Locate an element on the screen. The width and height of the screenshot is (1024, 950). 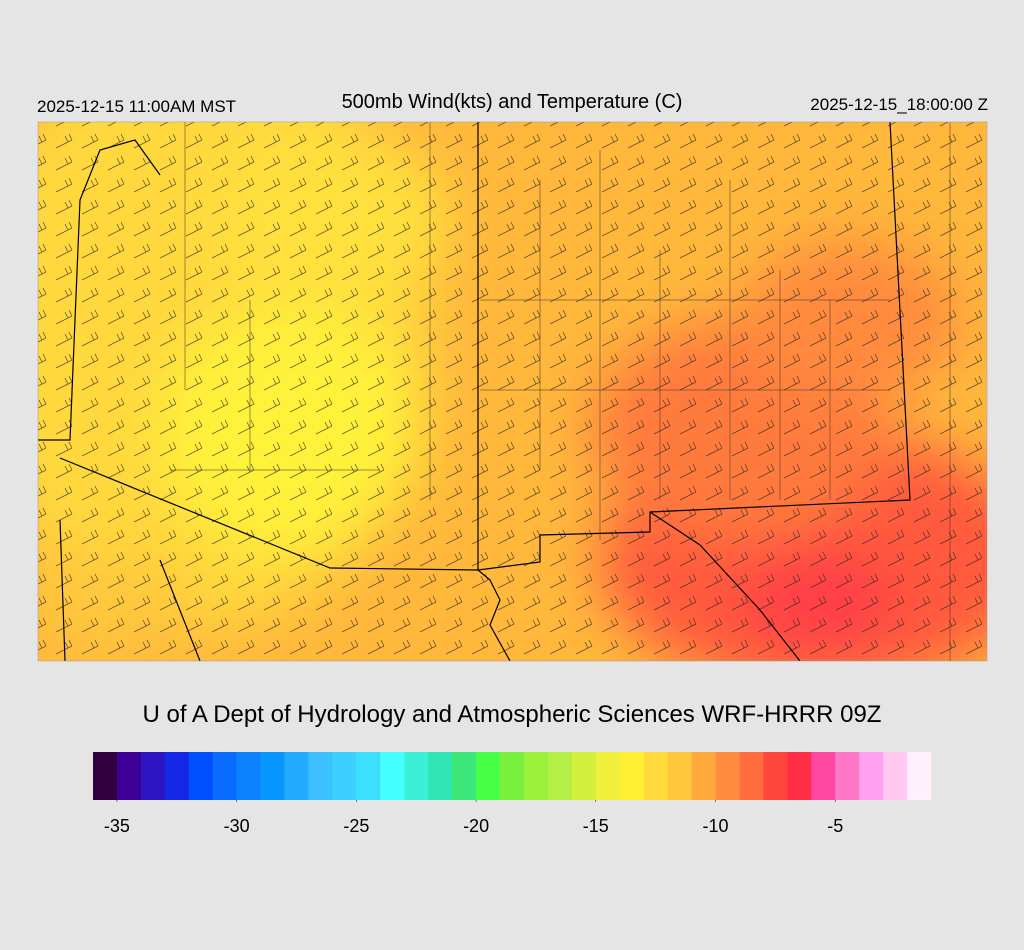
valid-time-local: 2025-12-15 11:00AM MST is located at coordinates (136, 106).